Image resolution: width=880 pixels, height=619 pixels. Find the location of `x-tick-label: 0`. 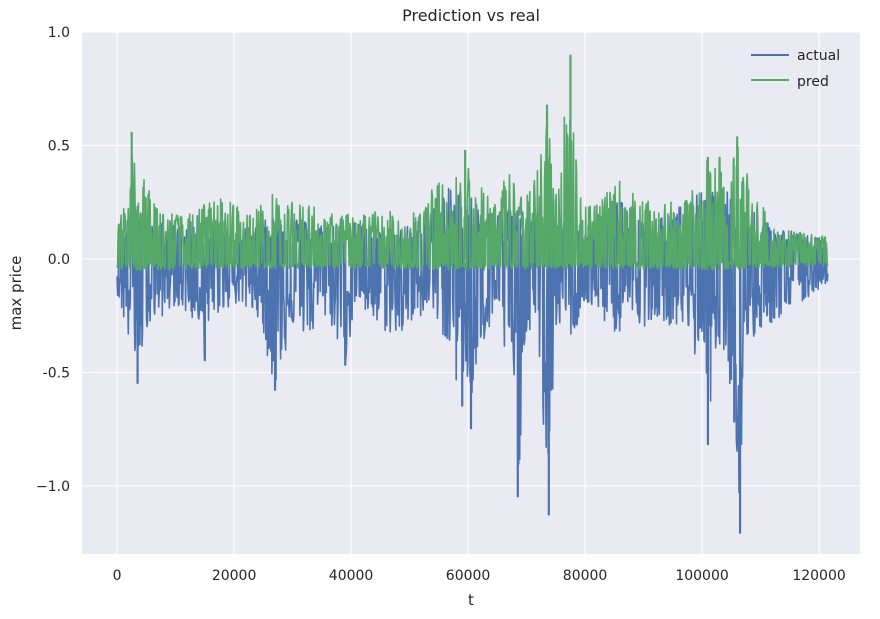

x-tick-label: 0 is located at coordinates (117, 576).